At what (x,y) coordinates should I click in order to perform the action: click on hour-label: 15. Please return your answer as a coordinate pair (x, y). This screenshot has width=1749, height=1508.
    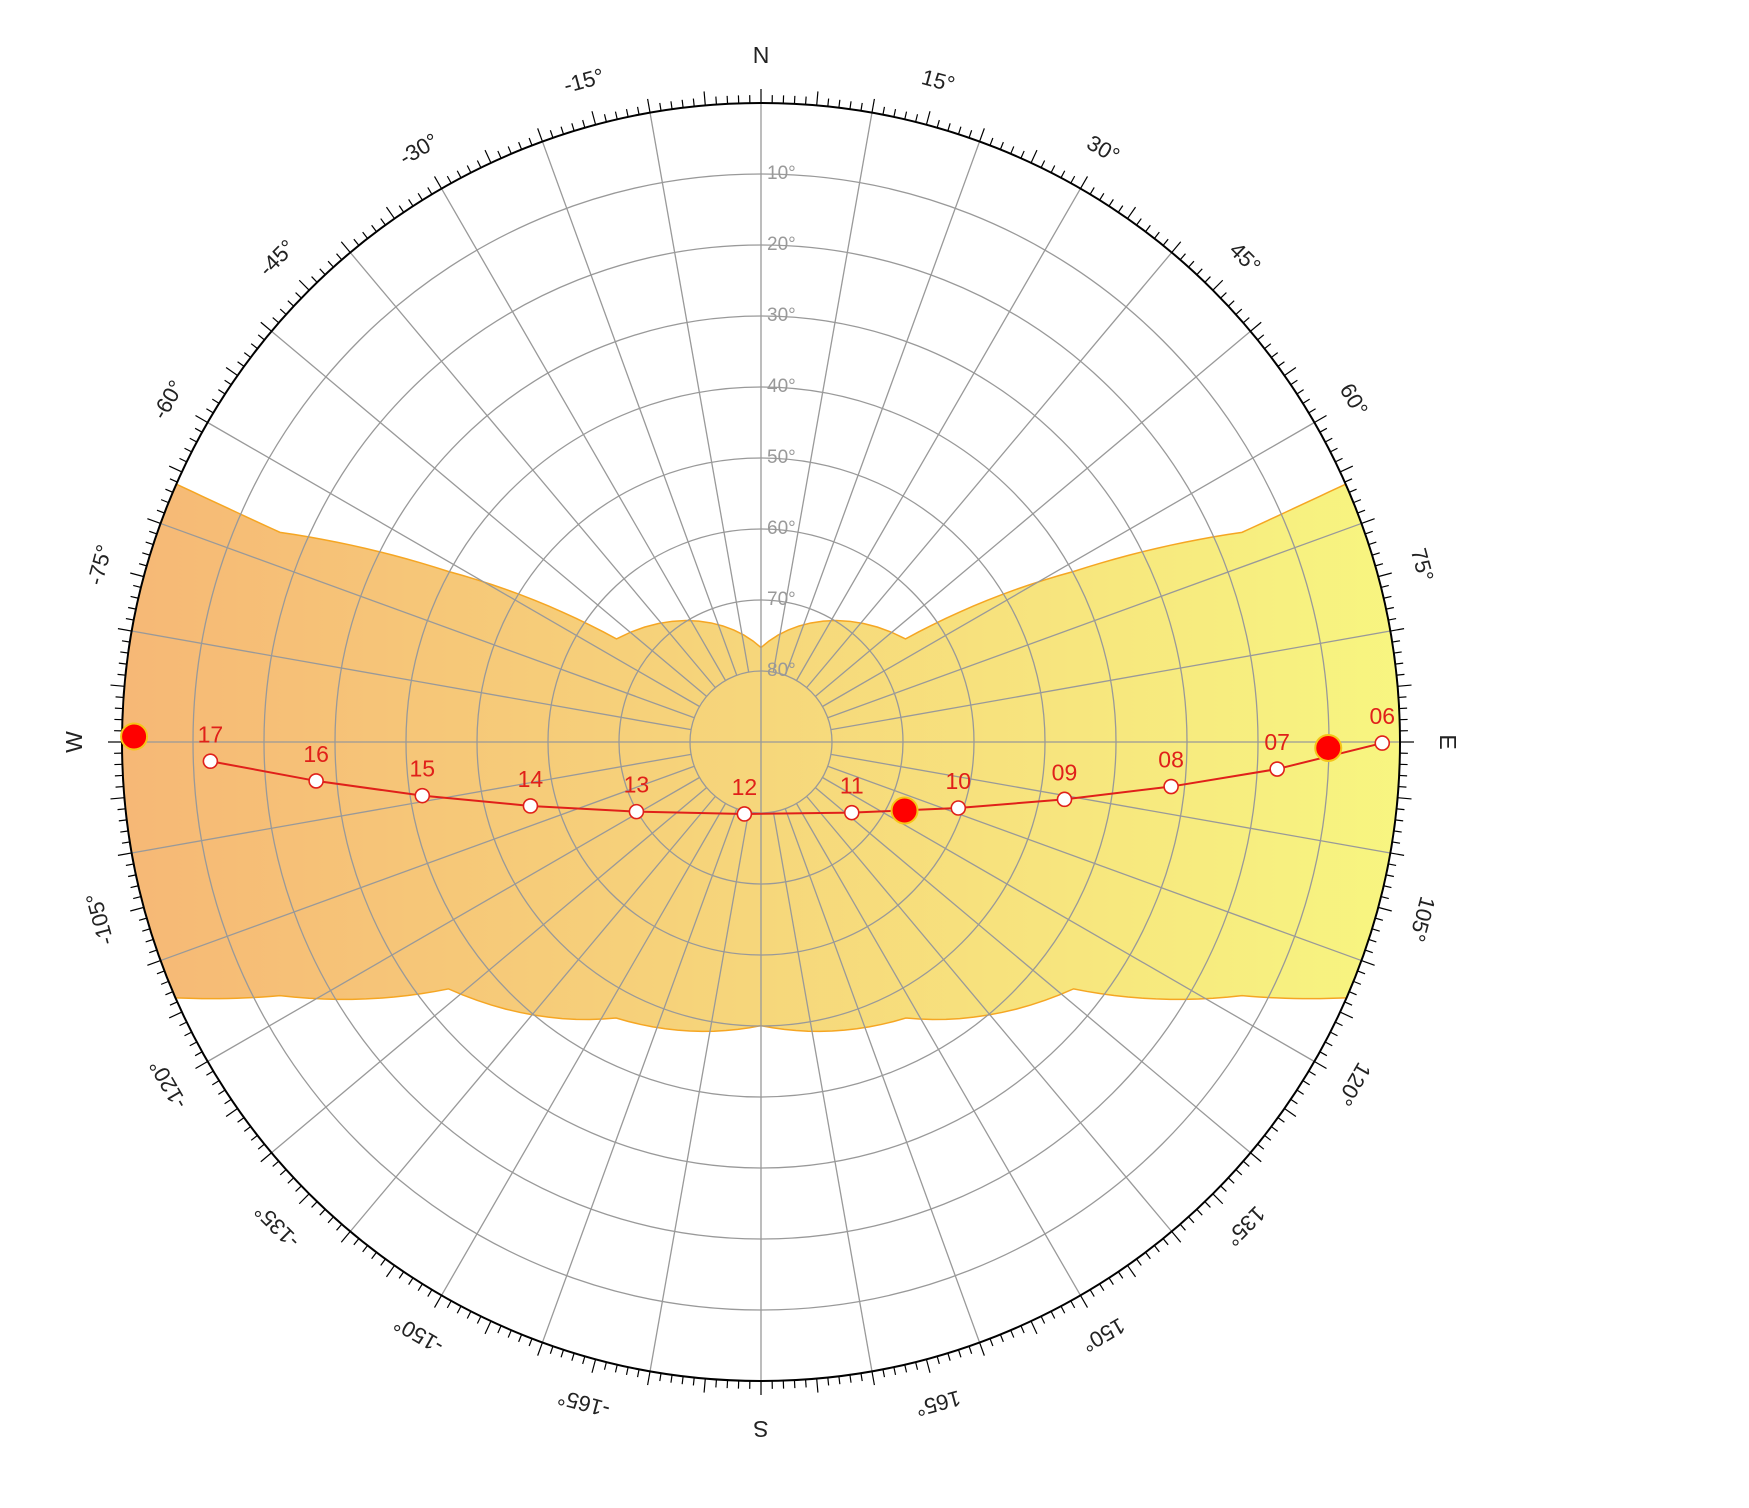
    Looking at the image, I should click on (422, 769).